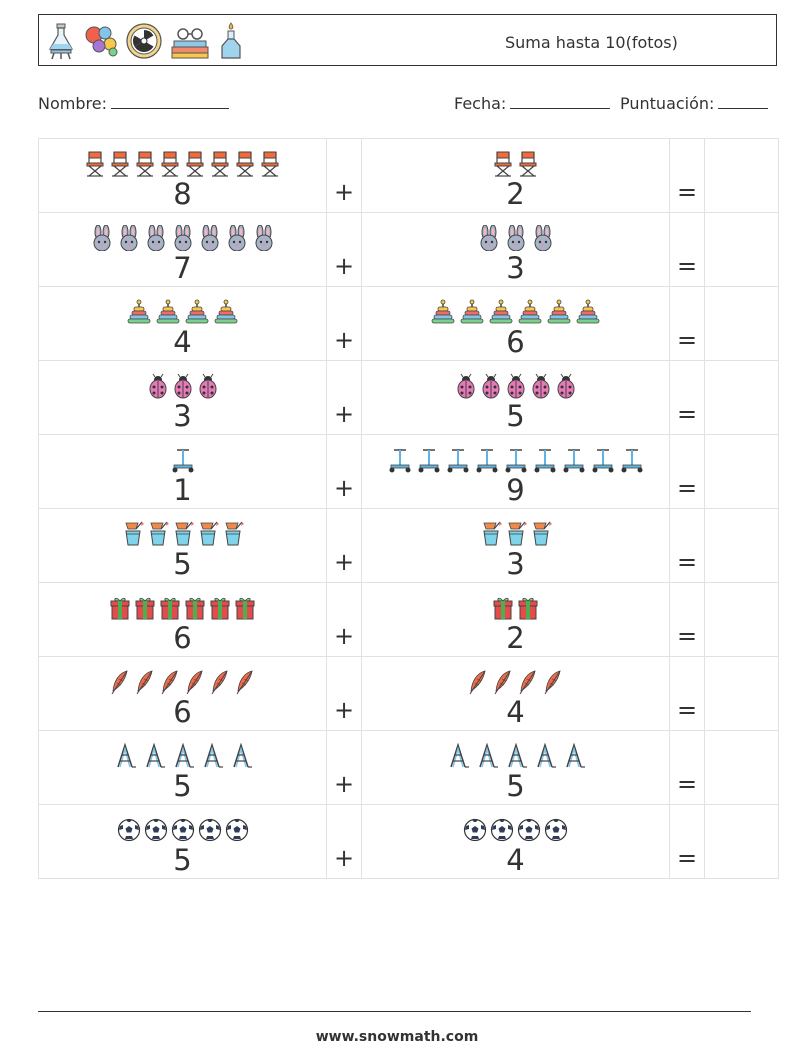 The height and width of the screenshot is (1053, 794). Describe the element at coordinates (591, 42) in the screenshot. I see `sheet-title: Suma hasta 10(fotos)` at that location.